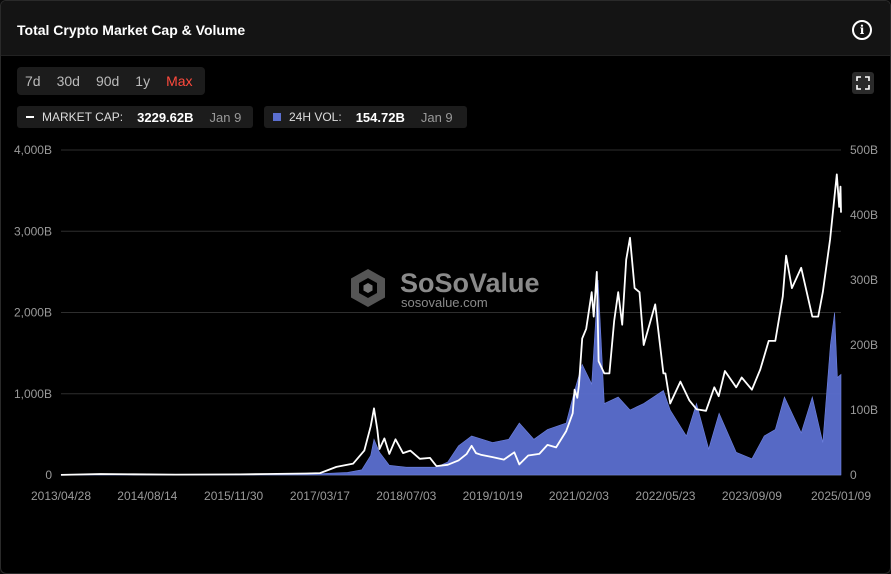 The image size is (891, 574). I want to click on y-right-tick-label: 0, so click(853, 475).